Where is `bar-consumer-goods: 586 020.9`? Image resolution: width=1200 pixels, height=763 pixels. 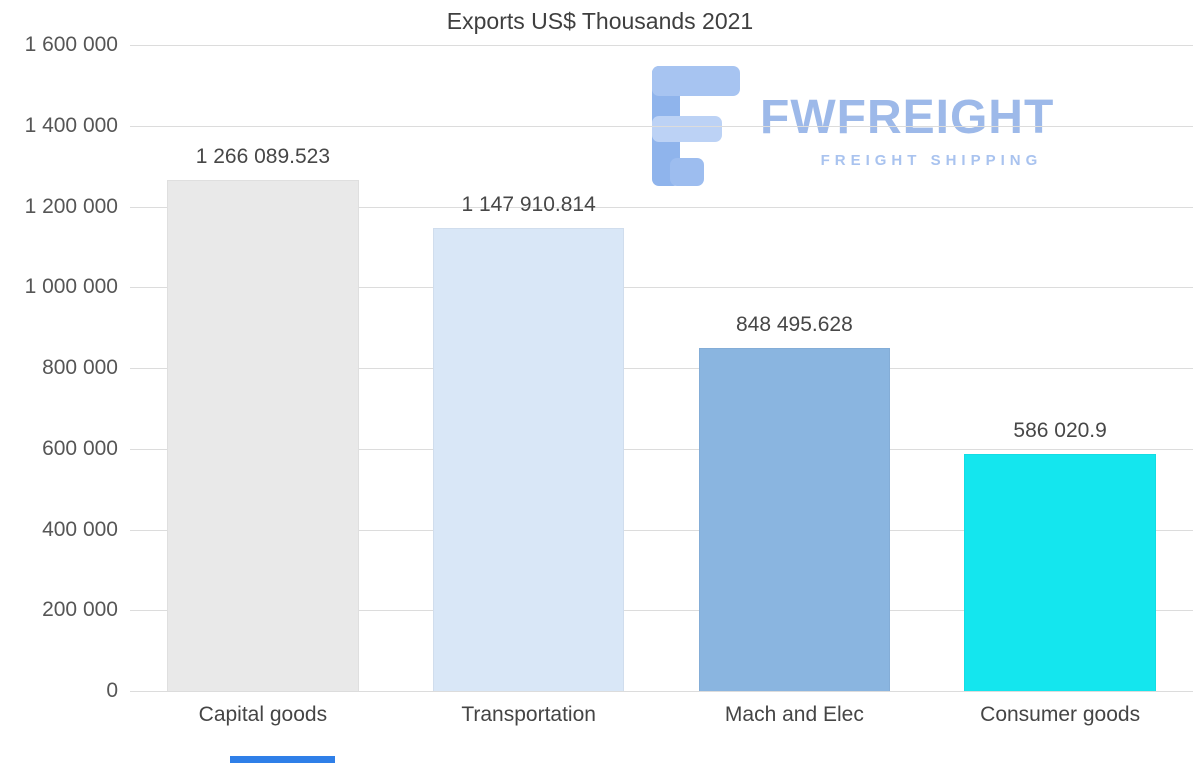 bar-consumer-goods: 586 020.9 is located at coordinates (1060, 555).